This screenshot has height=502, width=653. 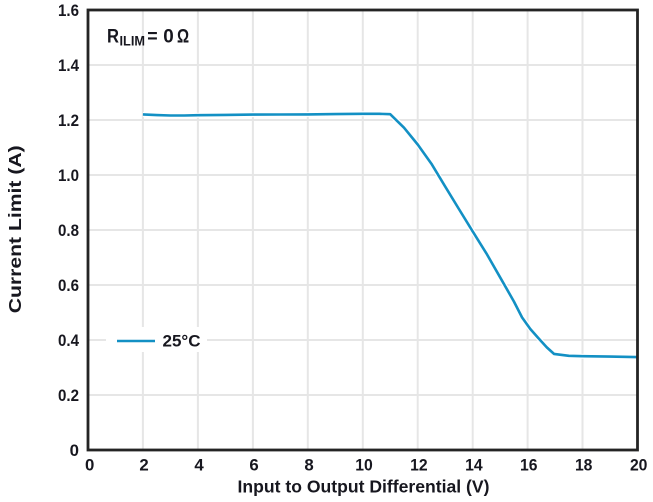 What do you see at coordinates (69, 65) in the screenshot?
I see `svg-text: 1.4` at bounding box center [69, 65].